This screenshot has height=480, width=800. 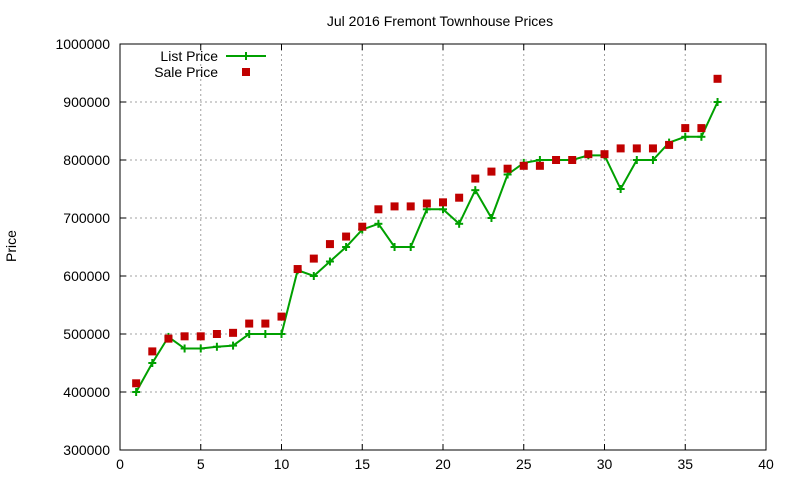 I want to click on y-axis-label: Price, so click(x=11, y=246).